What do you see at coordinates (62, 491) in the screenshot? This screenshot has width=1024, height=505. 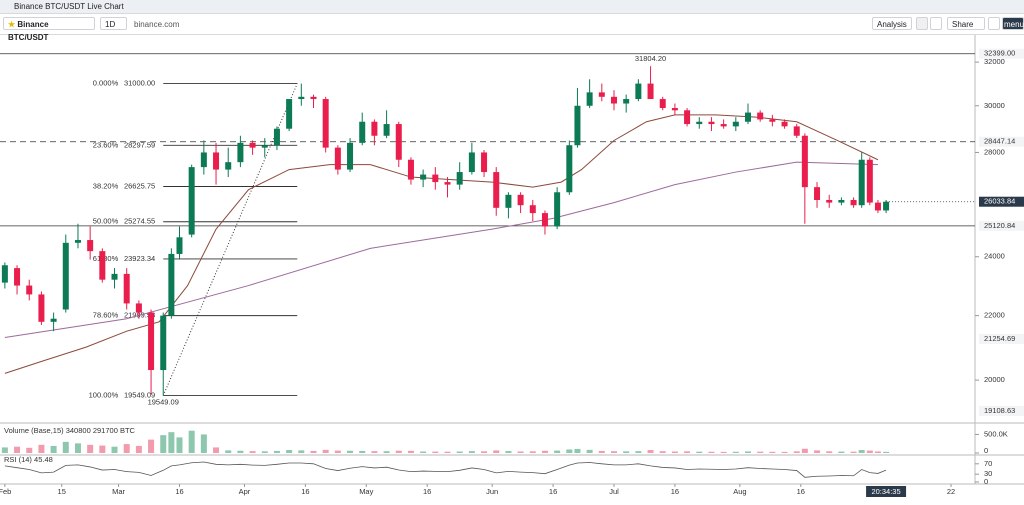 I see `x-tick-label: 15` at bounding box center [62, 491].